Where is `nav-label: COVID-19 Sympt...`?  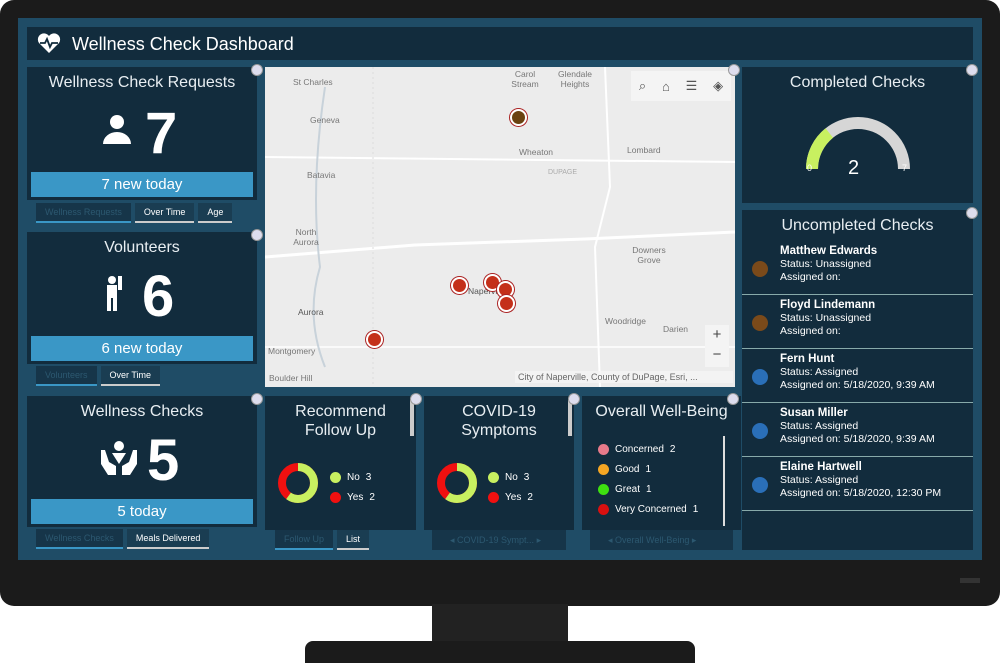 nav-label: COVID-19 Sympt... is located at coordinates (496, 540).